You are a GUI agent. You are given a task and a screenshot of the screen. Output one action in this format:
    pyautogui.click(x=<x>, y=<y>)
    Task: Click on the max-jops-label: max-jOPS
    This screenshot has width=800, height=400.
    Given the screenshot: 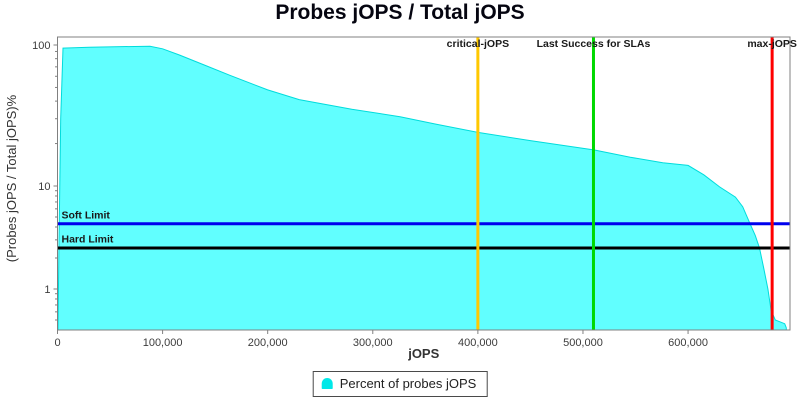 What is the action you would take?
    pyautogui.click(x=772, y=44)
    